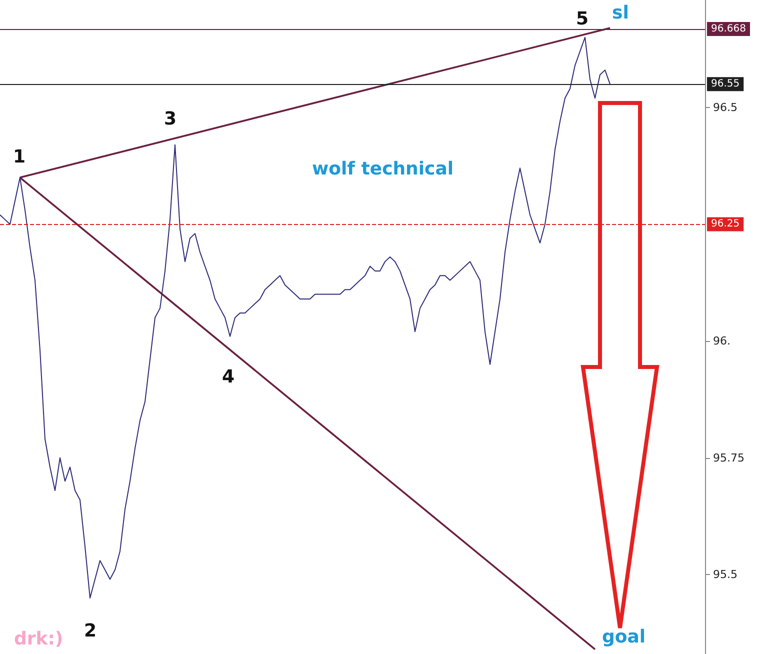  I want to click on ref-line-label: 96.25, so click(725, 224).